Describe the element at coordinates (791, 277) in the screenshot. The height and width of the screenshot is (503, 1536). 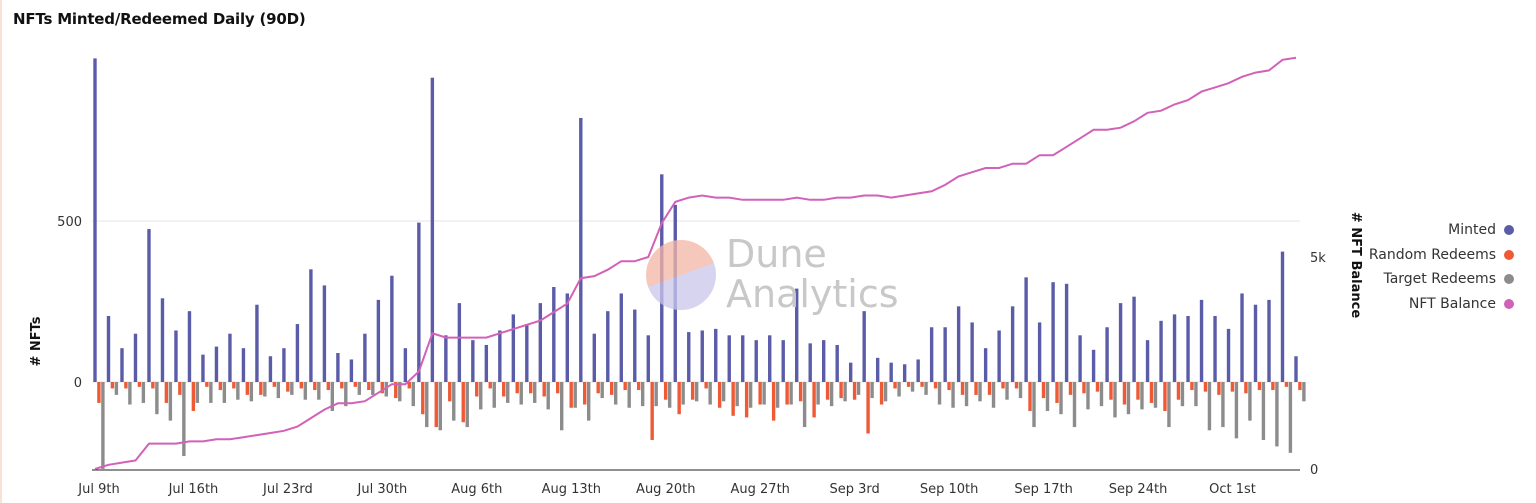
I see `dune-analytics-watermark: Dune Analytics` at that location.